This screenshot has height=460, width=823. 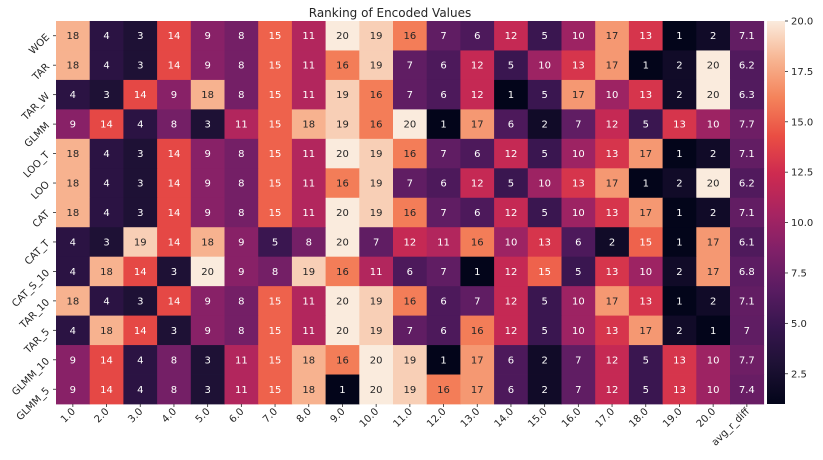 What do you see at coordinates (747, 360) in the screenshot?
I see `cell-value-label: 7.7` at bounding box center [747, 360].